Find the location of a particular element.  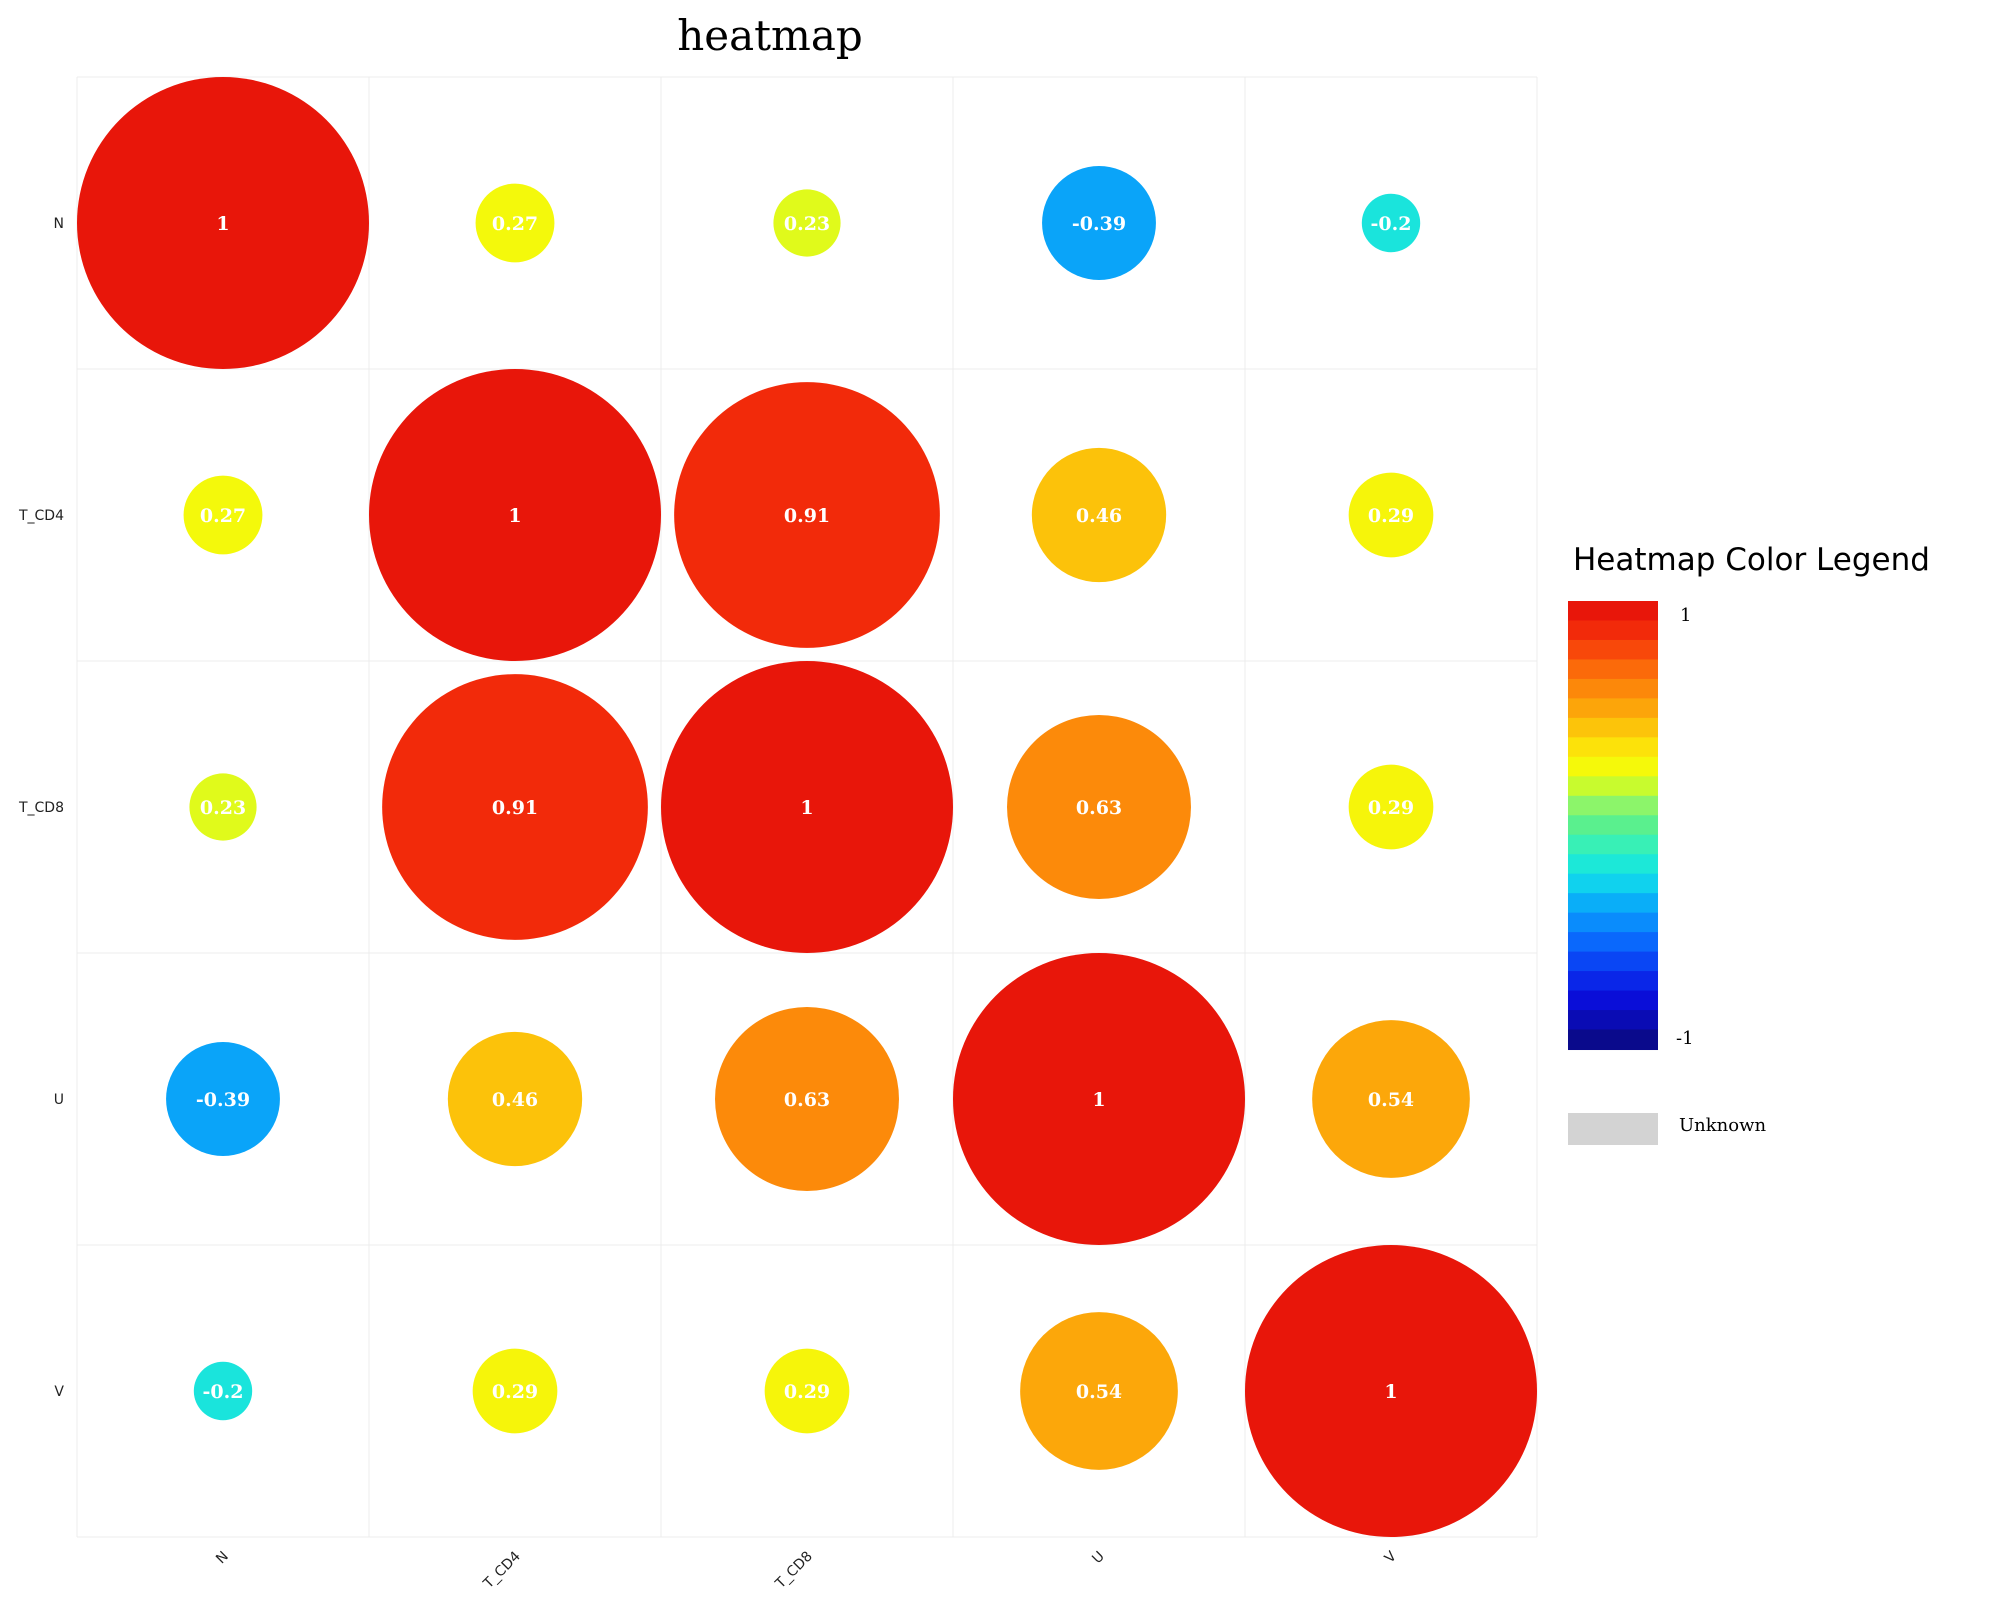

legend-title: Heatmap Color Legend is located at coordinates (1751, 560).